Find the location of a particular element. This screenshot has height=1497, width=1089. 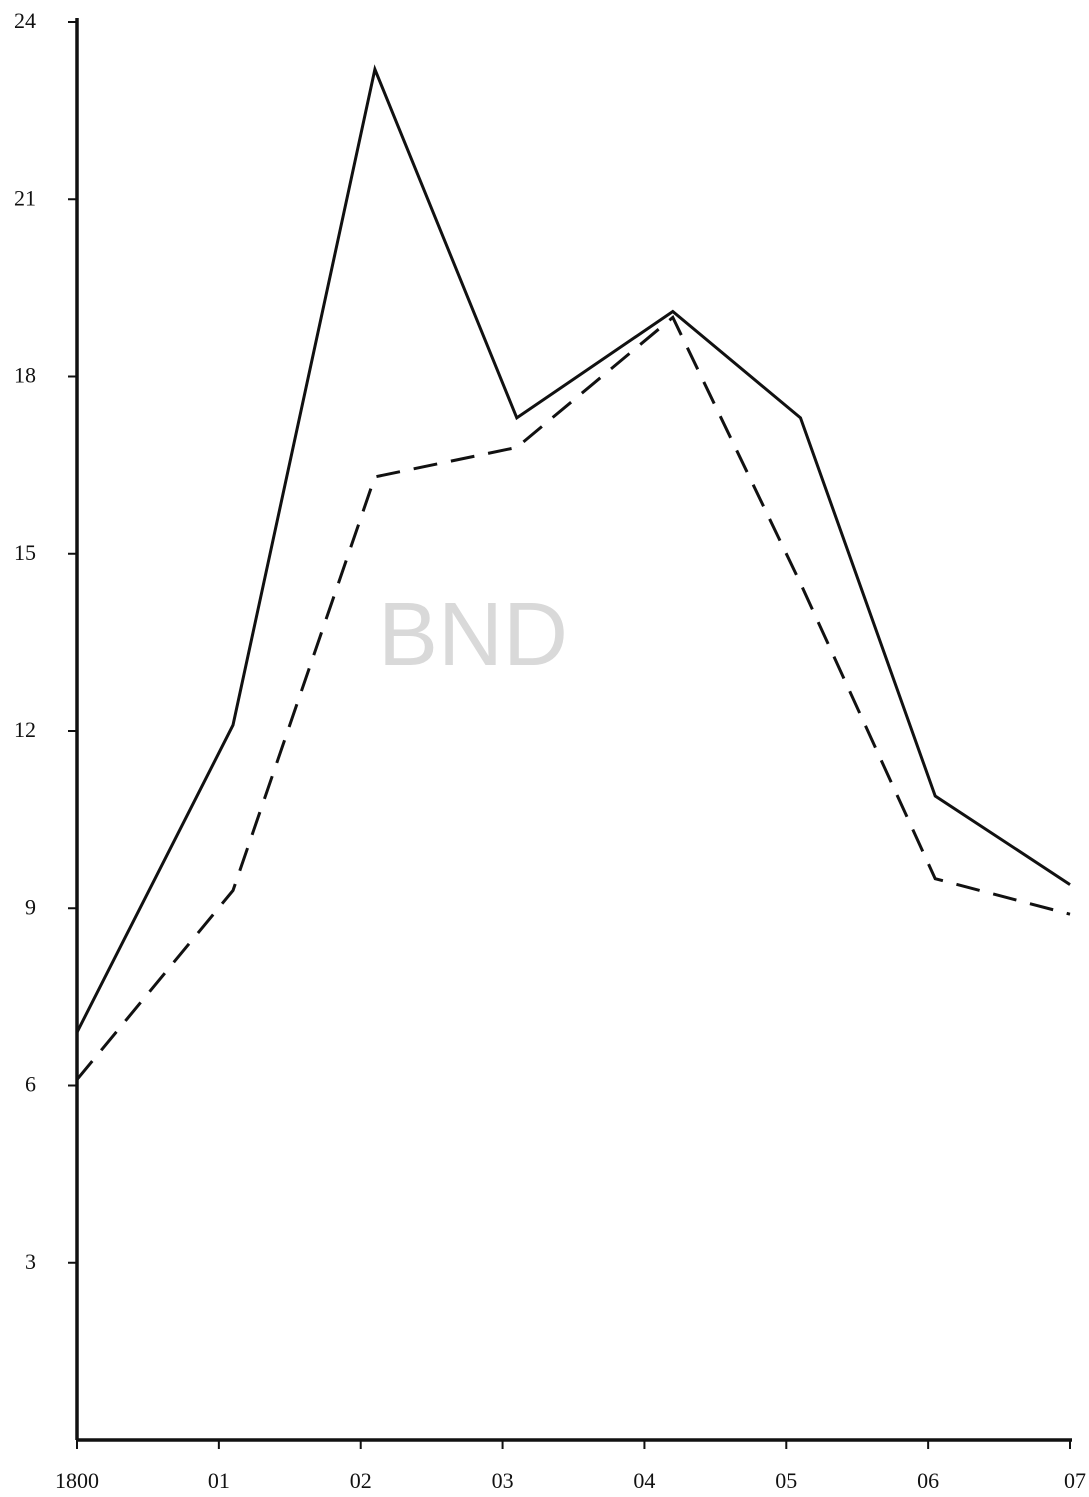

x-tick-label: 04 is located at coordinates (644, 1480).